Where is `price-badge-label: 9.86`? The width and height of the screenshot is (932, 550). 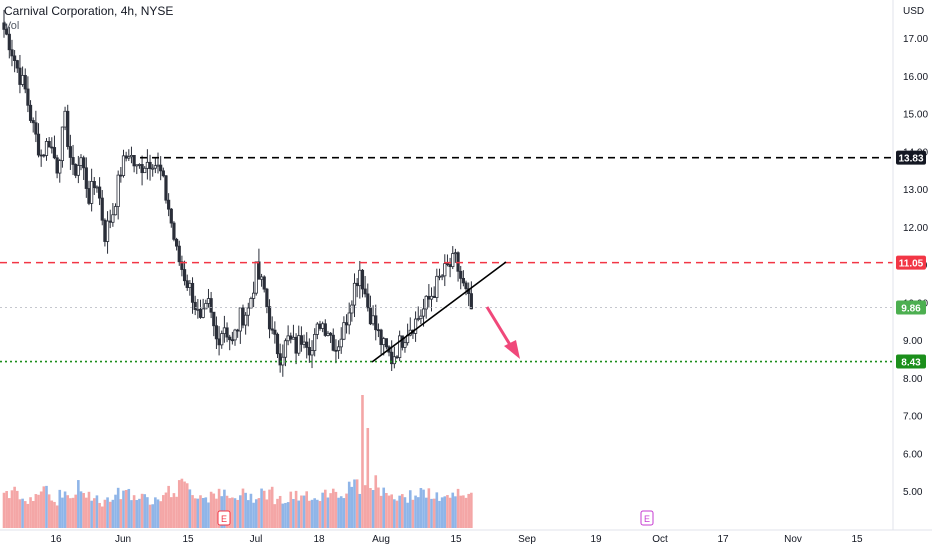
price-badge-label: 9.86 is located at coordinates (911, 309).